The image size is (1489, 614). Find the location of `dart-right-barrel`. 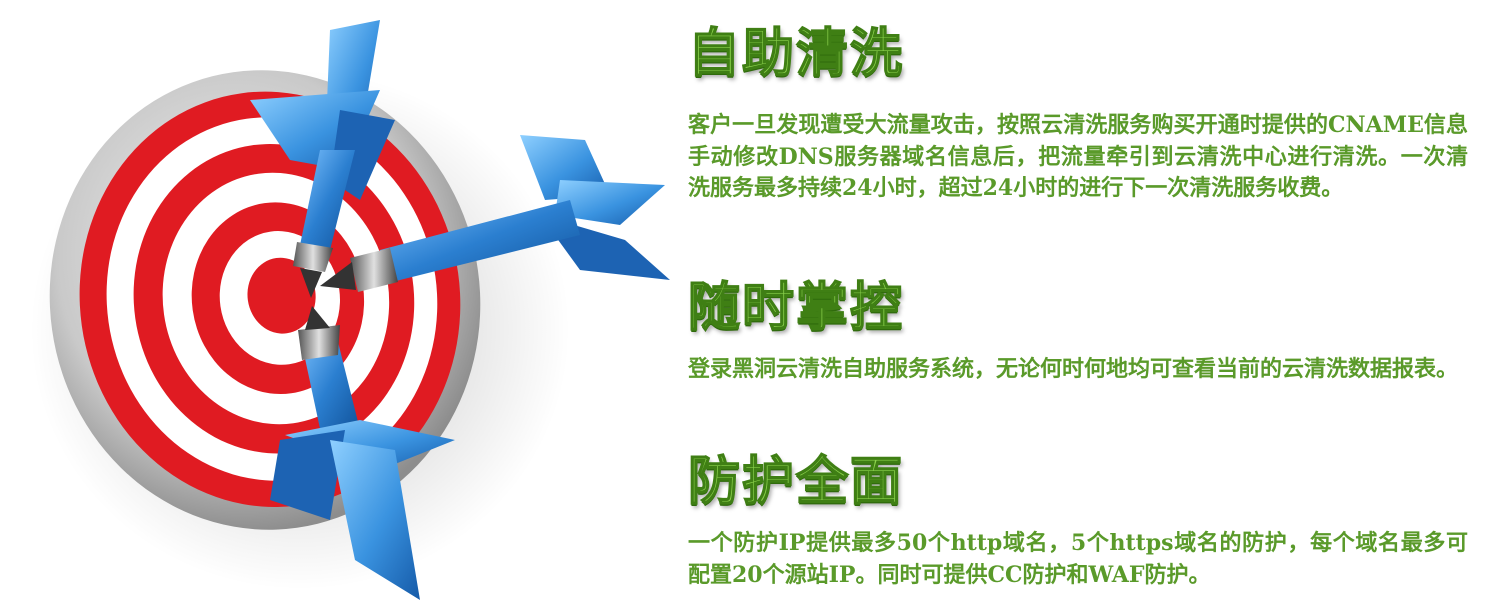

dart-right-barrel is located at coordinates (480, 241).